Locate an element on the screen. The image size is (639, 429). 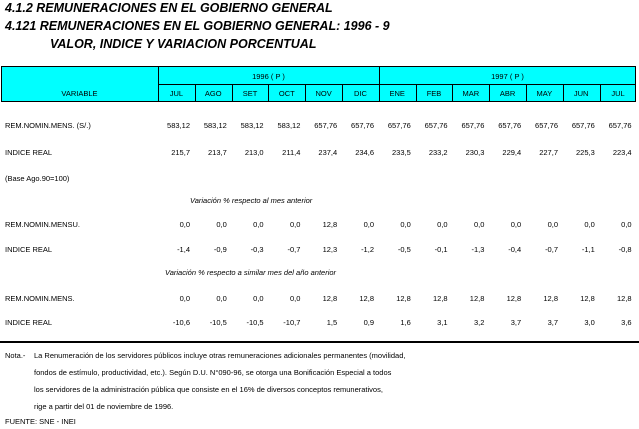
row-label: REM.NOMIN.MENS. (S/.) is located at coordinates (48, 125).